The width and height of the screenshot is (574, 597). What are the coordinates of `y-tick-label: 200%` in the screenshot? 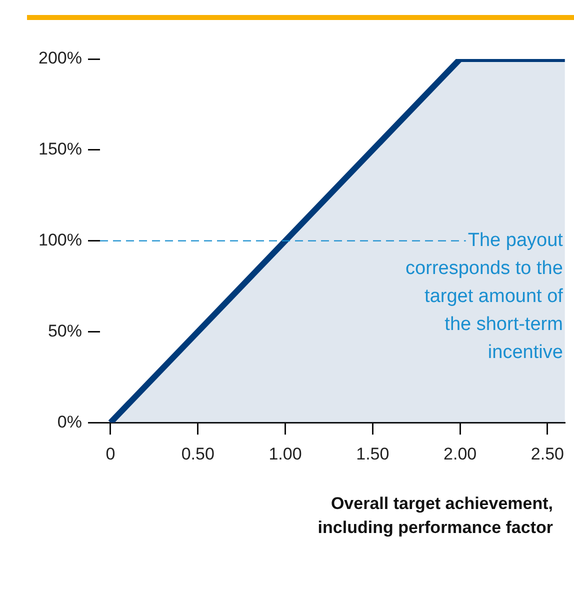 It's located at (60, 58).